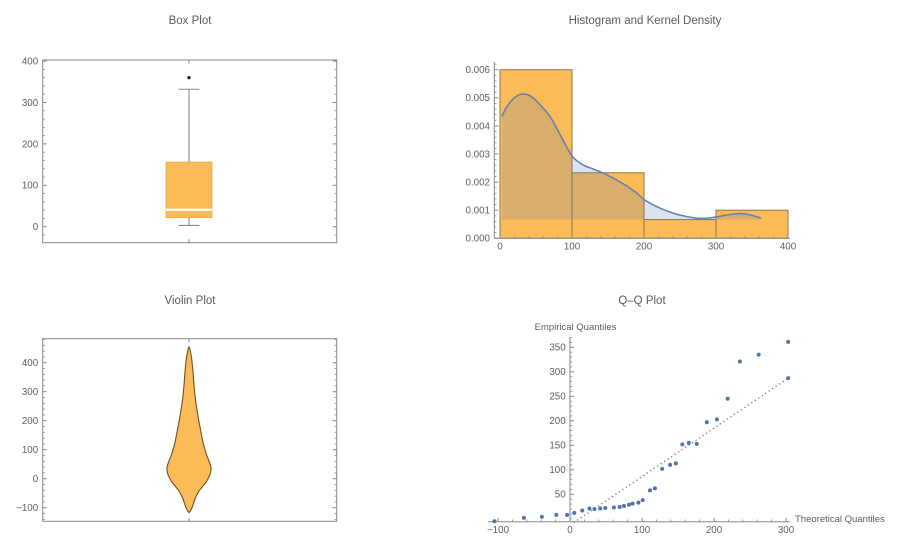 This screenshot has width=899, height=546. What do you see at coordinates (560, 495) in the screenshot?
I see `y-tick-label: 50` at bounding box center [560, 495].